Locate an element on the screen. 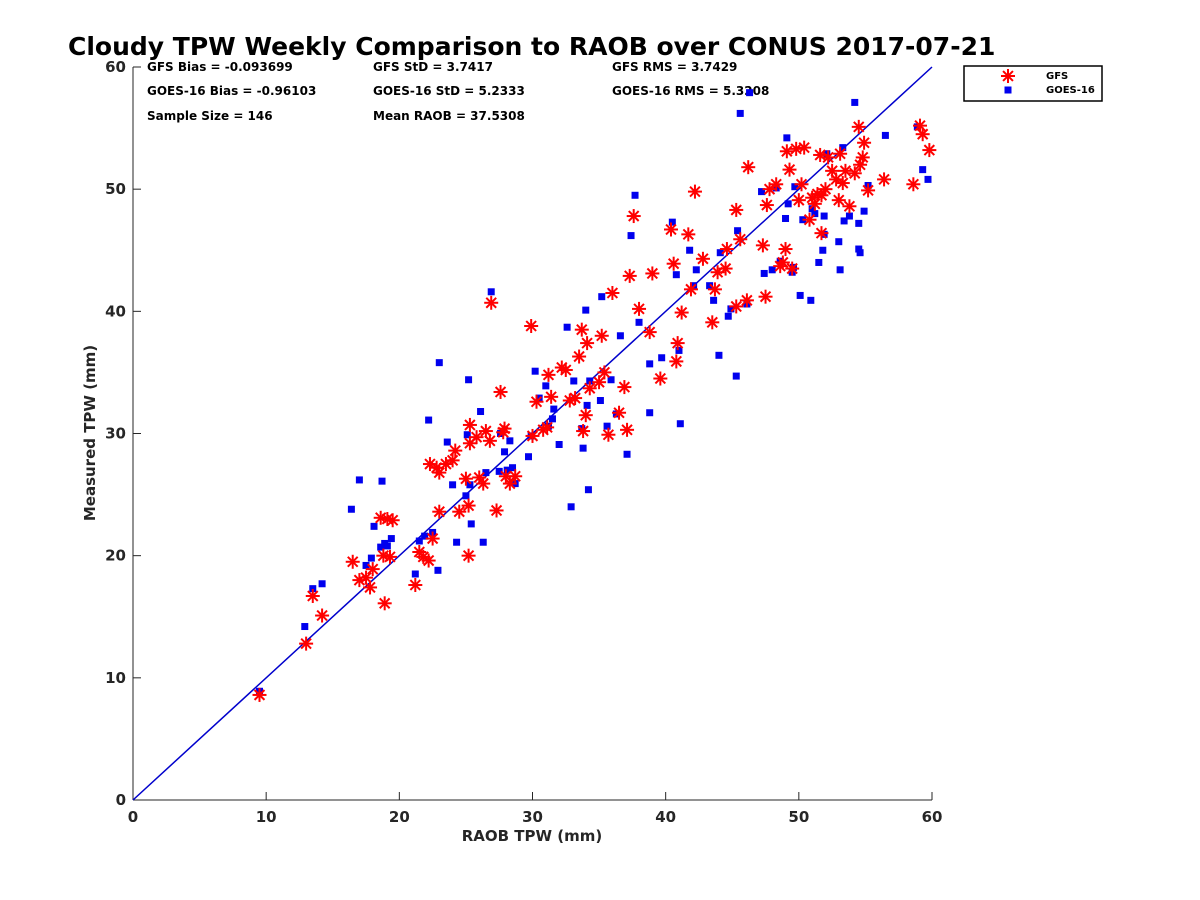  legend-box is located at coordinates (1033, 83).